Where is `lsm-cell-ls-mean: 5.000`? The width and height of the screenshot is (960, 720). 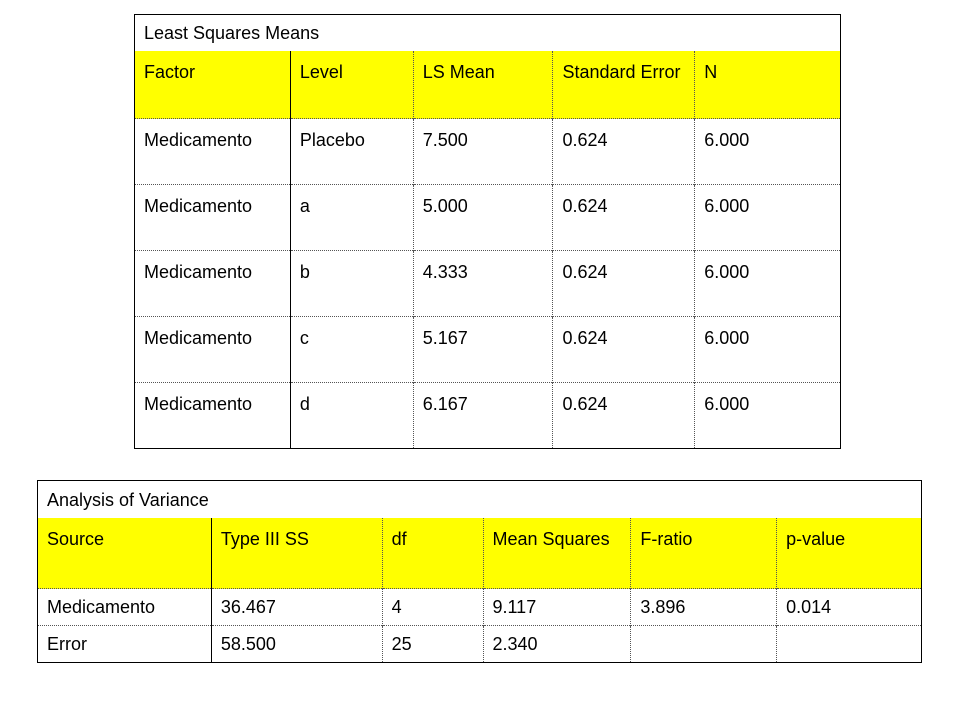
lsm-cell-ls-mean: 5.000 is located at coordinates (482, 217).